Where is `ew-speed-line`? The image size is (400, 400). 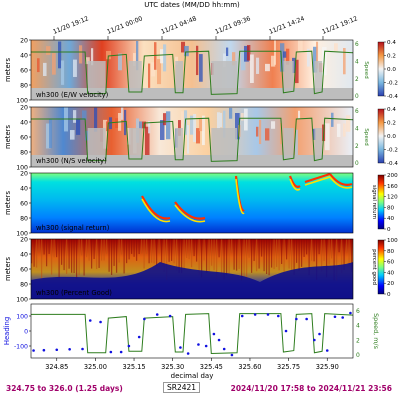 ew-speed-line is located at coordinates (192, 72).